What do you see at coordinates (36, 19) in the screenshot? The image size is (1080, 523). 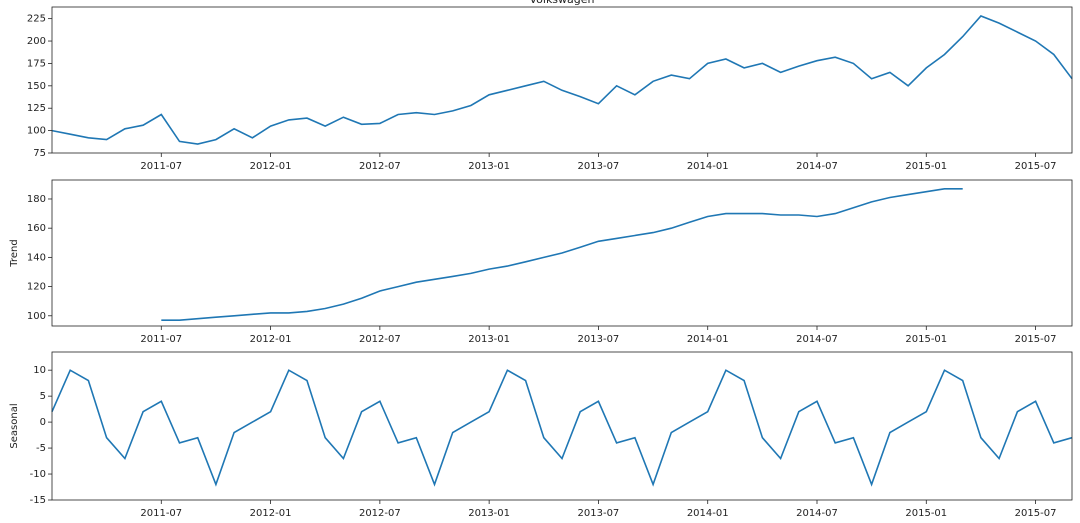 I see `y-tick-label: 225` at bounding box center [36, 19].